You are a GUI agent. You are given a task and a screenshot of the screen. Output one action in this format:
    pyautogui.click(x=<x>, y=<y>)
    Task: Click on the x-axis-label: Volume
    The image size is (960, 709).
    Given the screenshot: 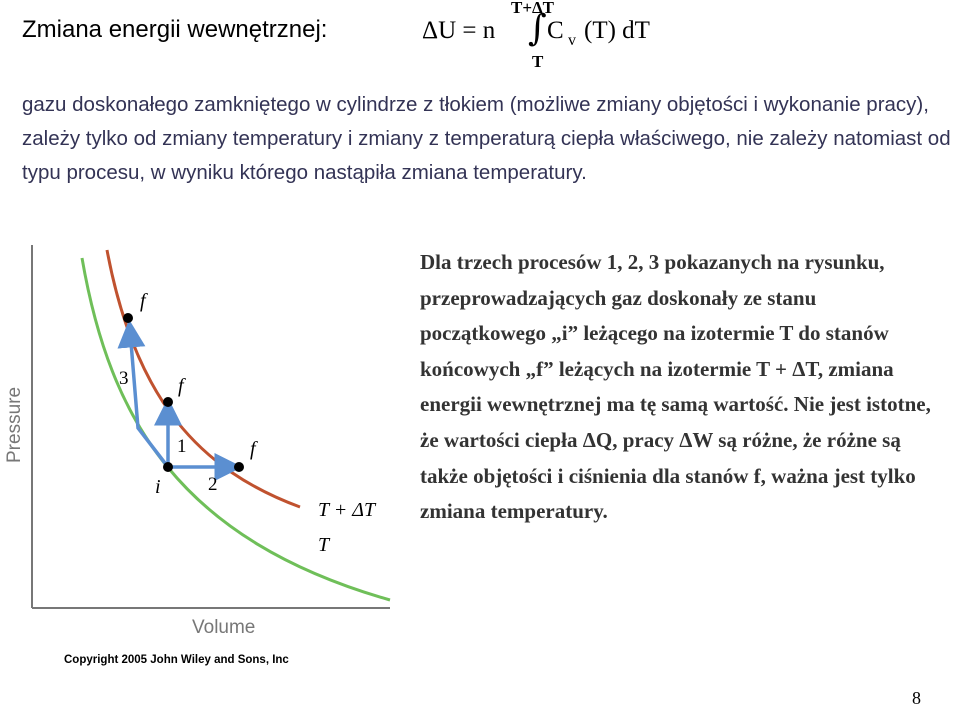 What is the action you would take?
    pyautogui.click(x=223, y=627)
    